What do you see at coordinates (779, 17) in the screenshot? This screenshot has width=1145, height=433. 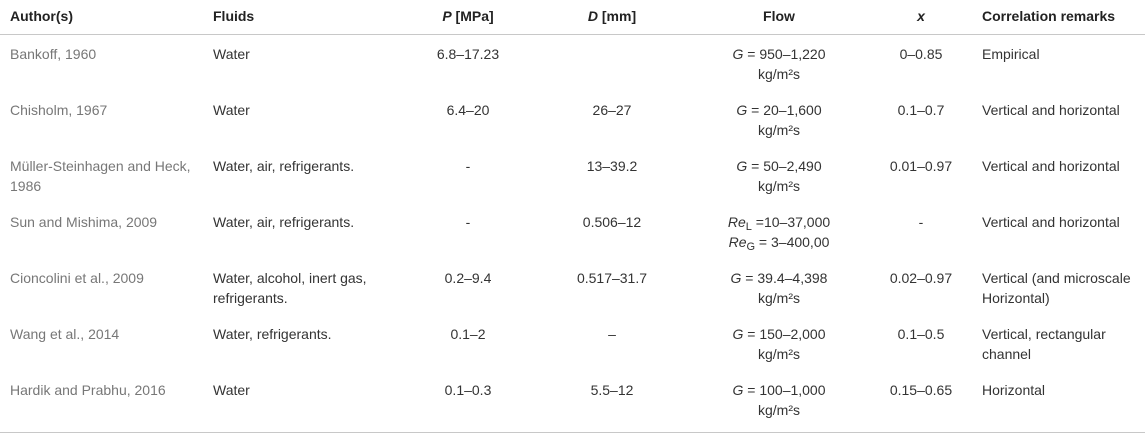 I see `header-flow: Flow` at bounding box center [779, 17].